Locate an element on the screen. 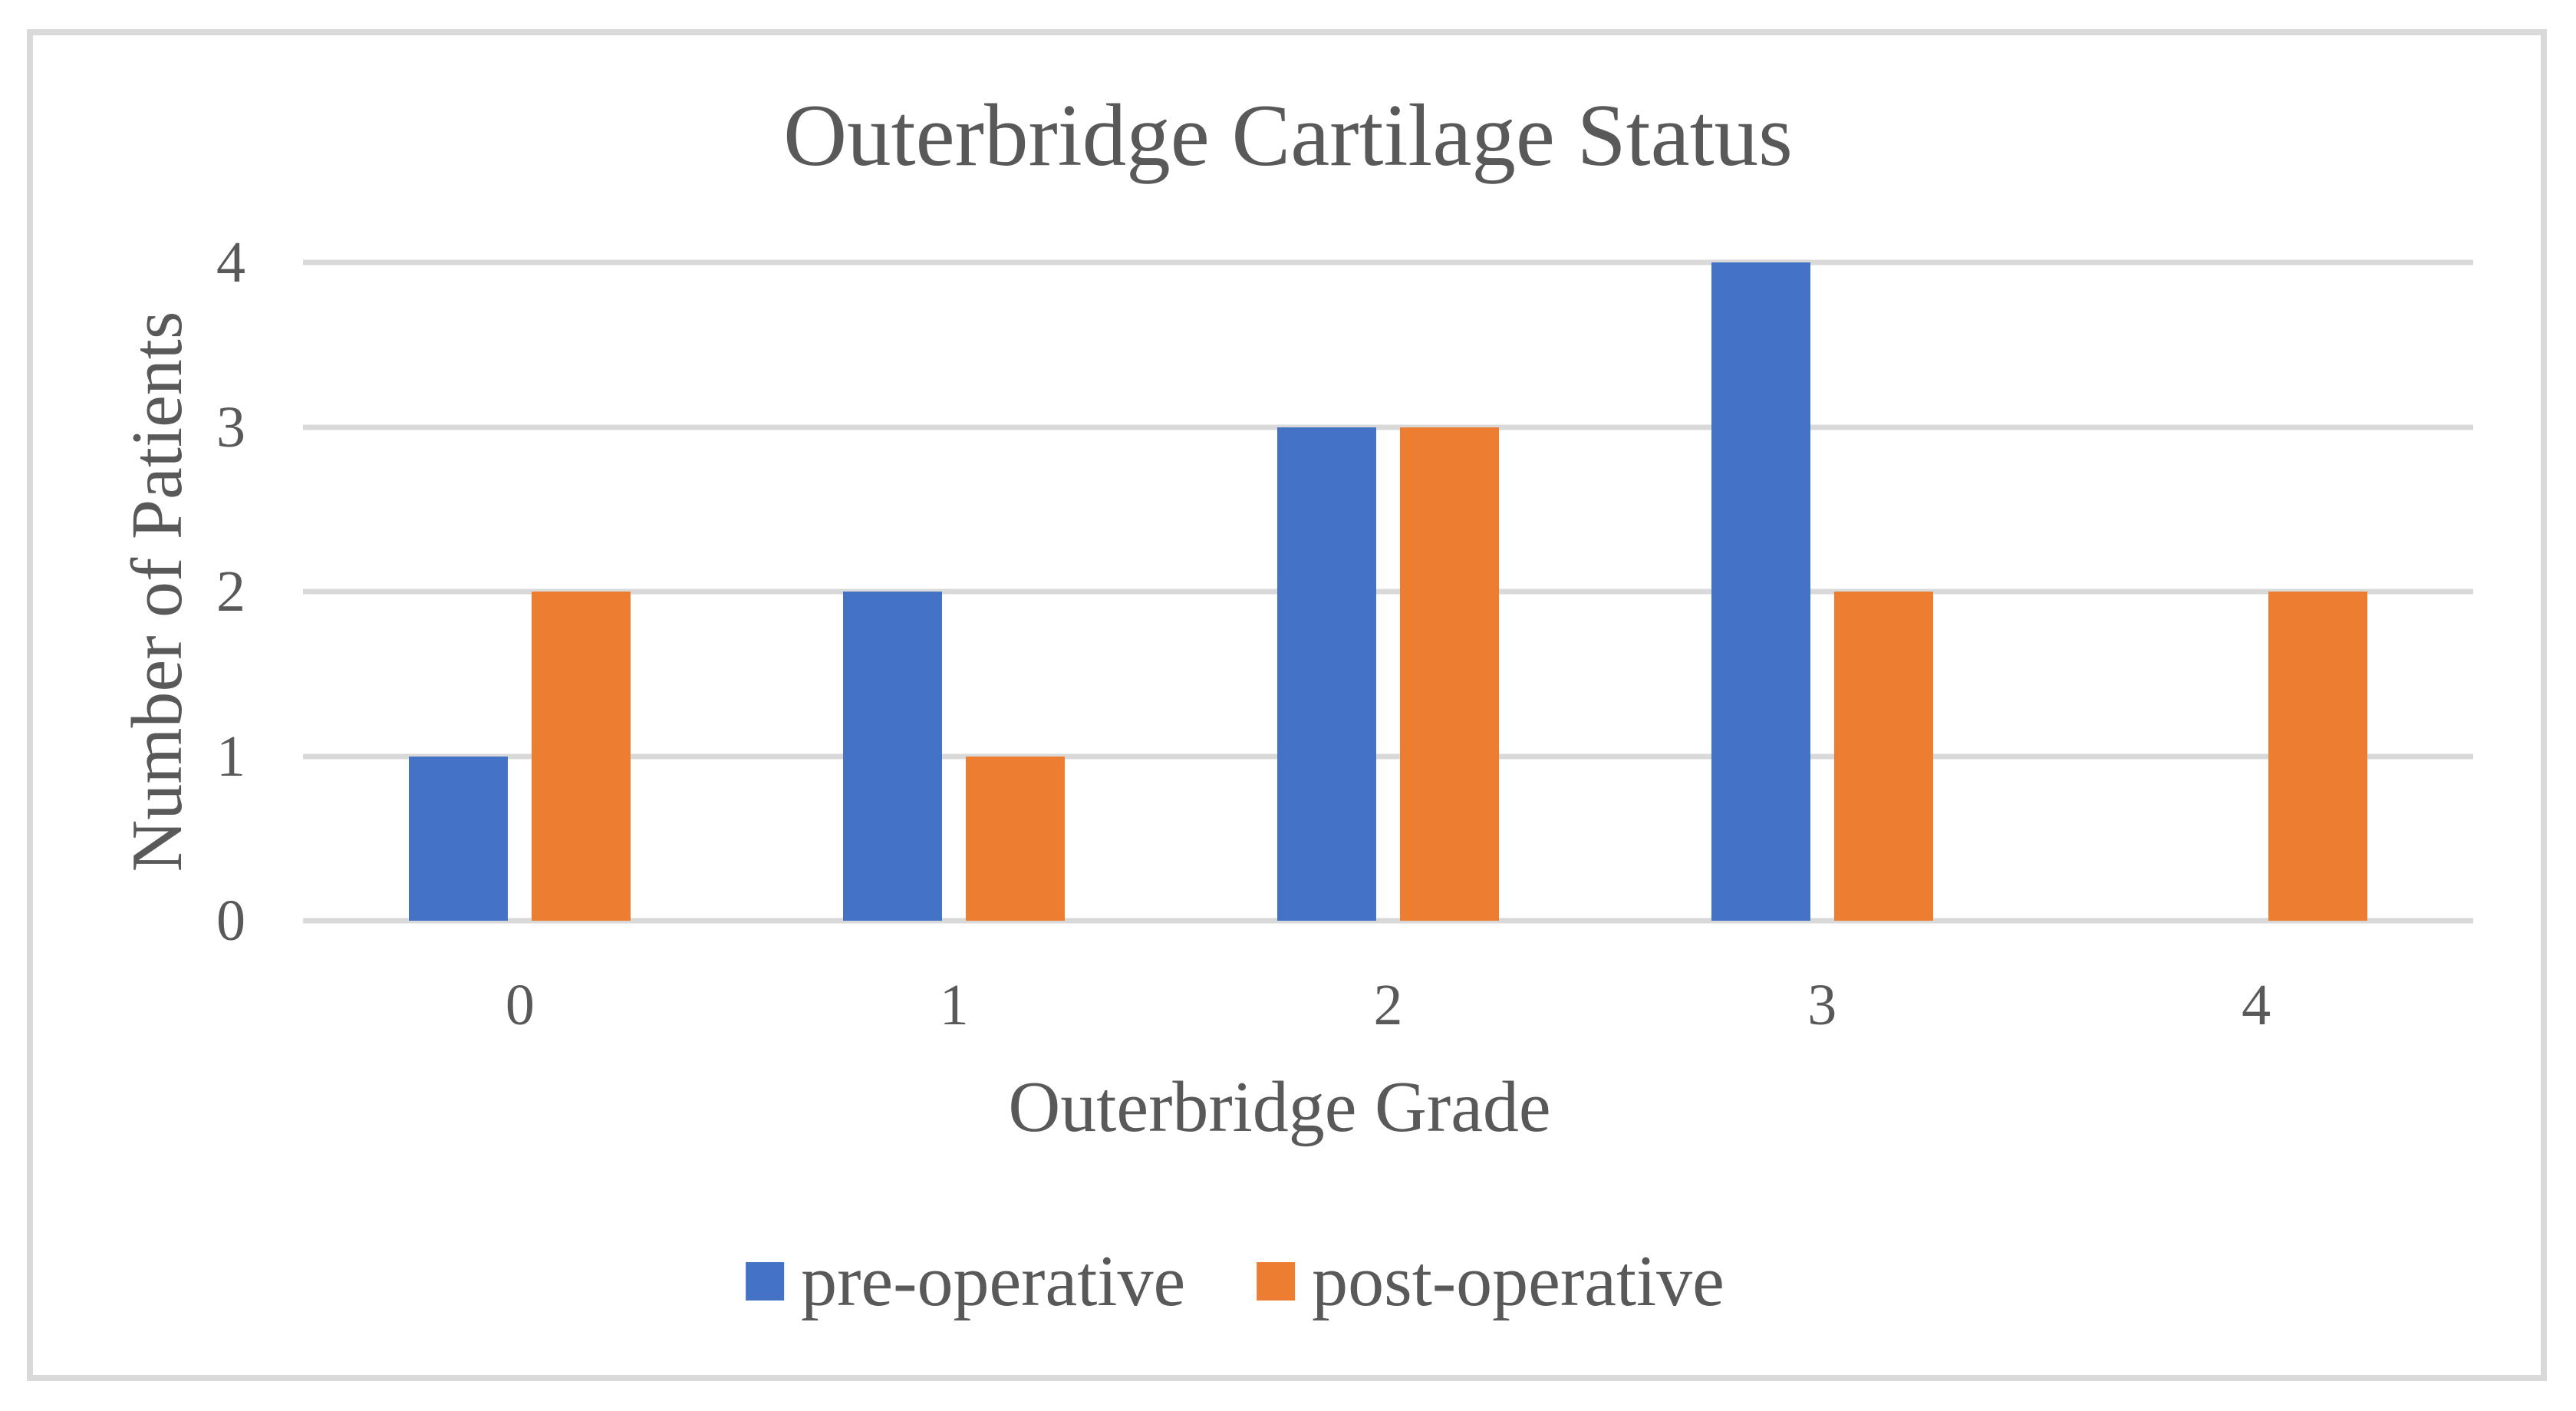 The width and height of the screenshot is (2576, 1411). x-tick-label-0: 0 is located at coordinates (520, 1005).